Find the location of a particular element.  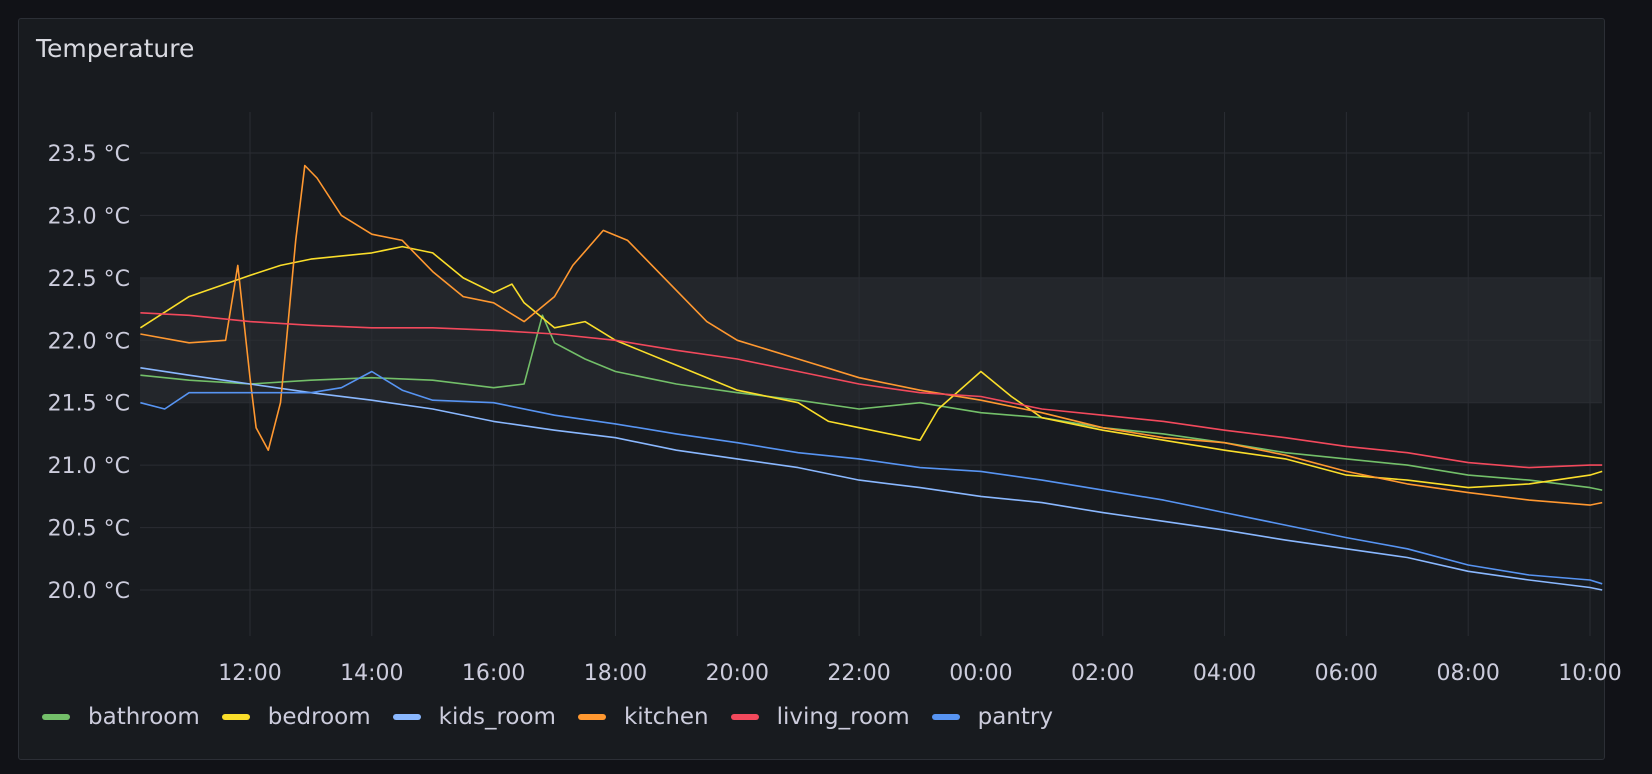

legend-item-kitchen: kitchen is located at coordinates (643, 717).